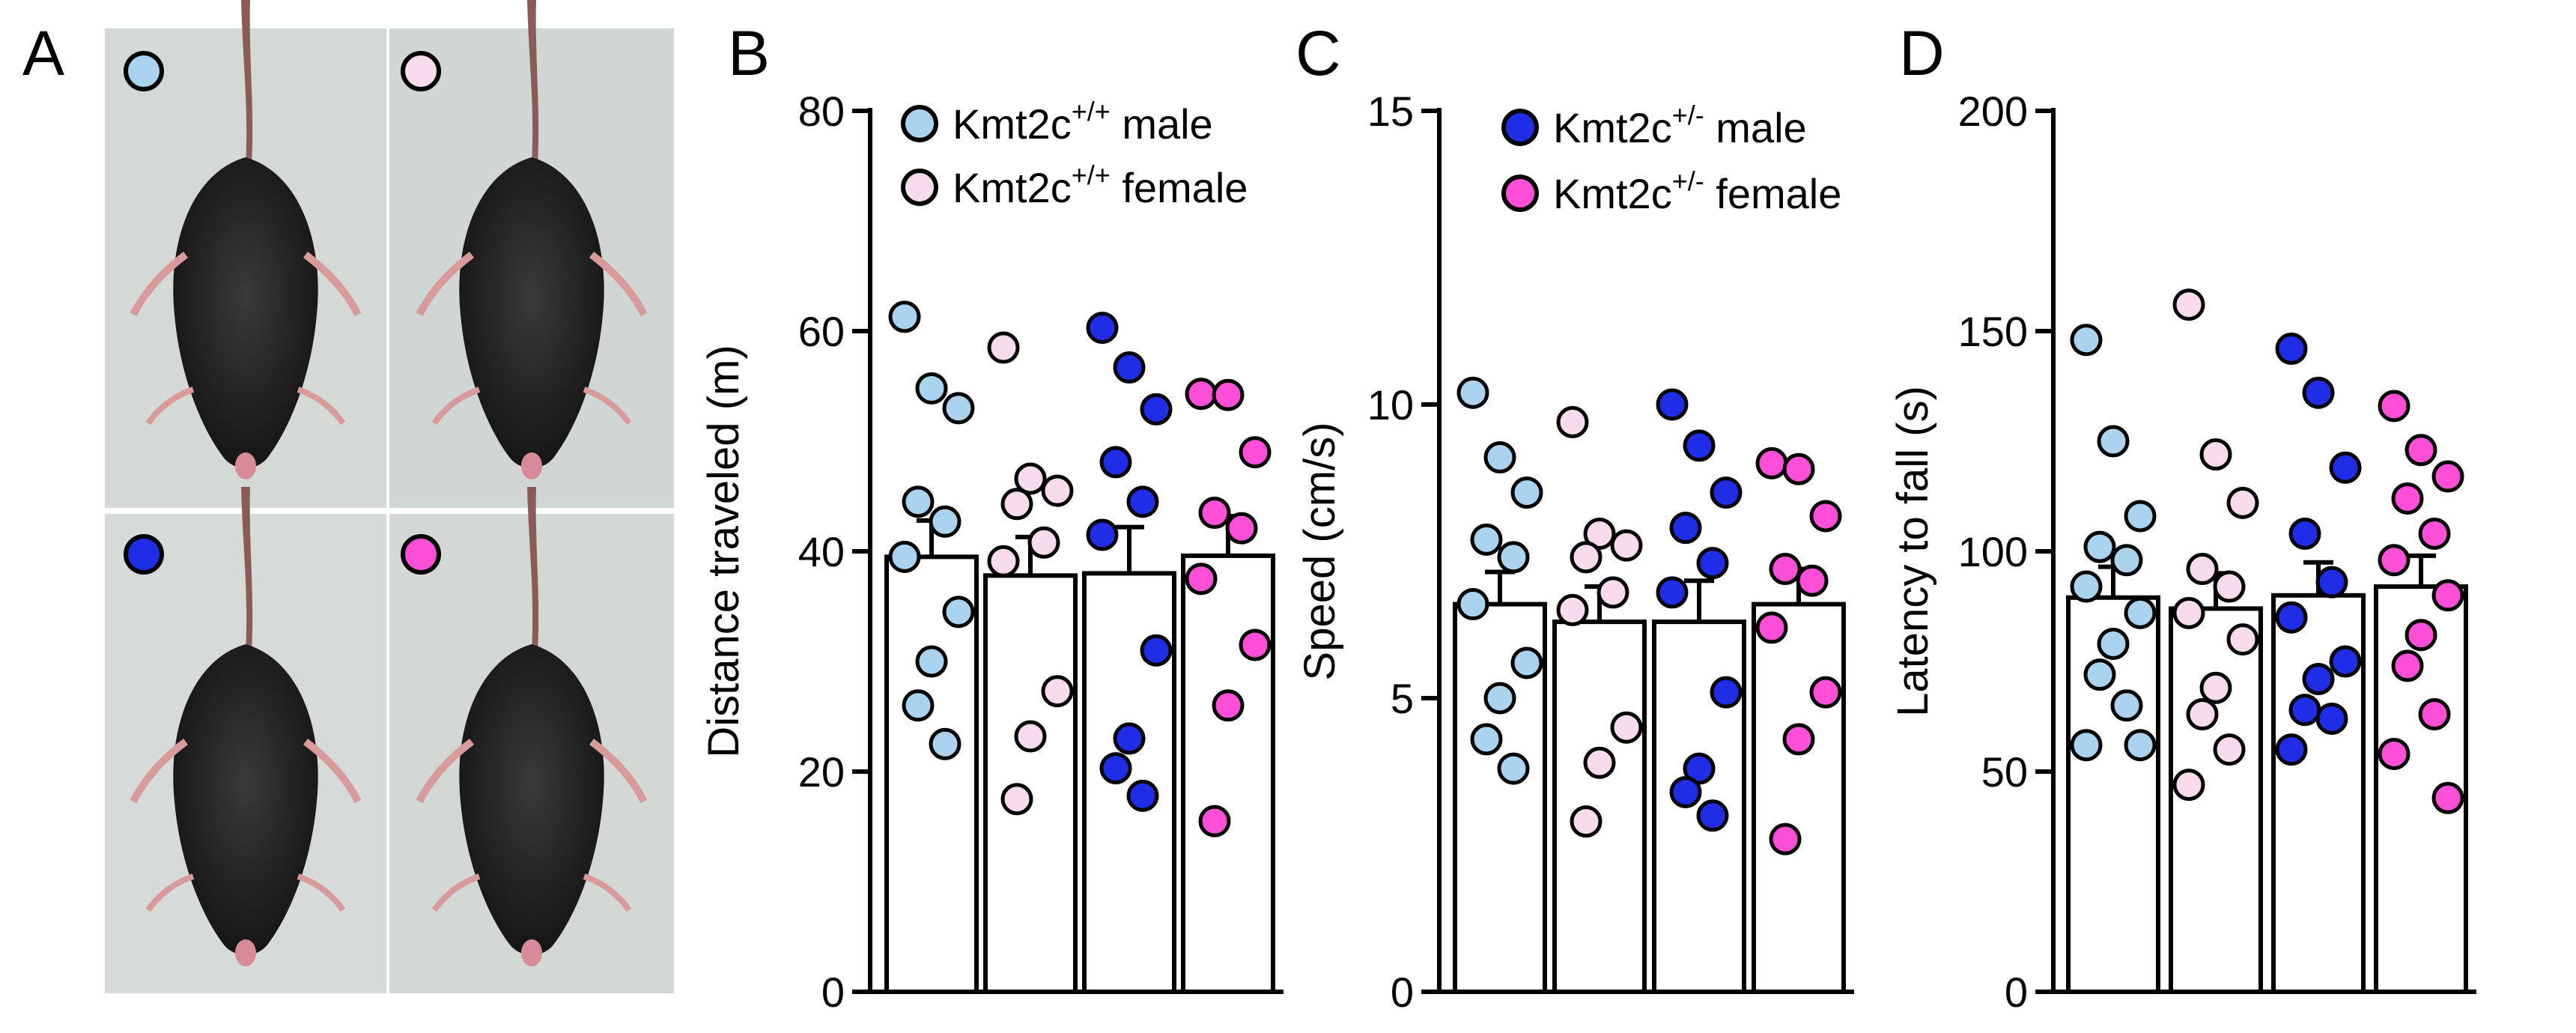 The width and height of the screenshot is (2576, 1033). What do you see at coordinates (43, 53) in the screenshot?
I see `panel-a-letter: A` at bounding box center [43, 53].